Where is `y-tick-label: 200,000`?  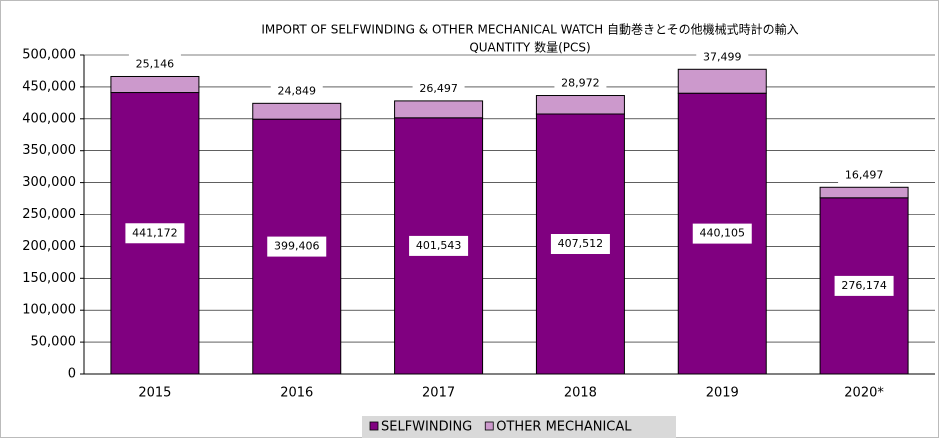 y-tick-label: 200,000 is located at coordinates (49, 246).